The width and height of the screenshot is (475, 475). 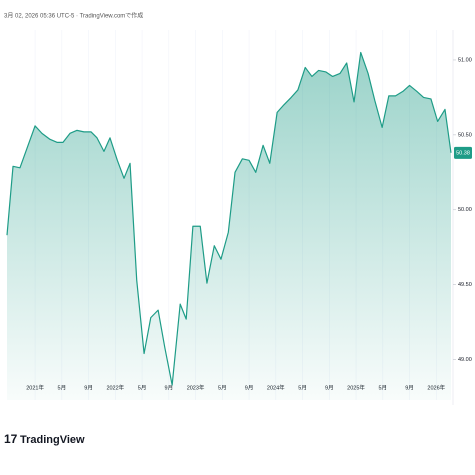 What do you see at coordinates (465, 210) in the screenshot?
I see `y-tick-label: 50.00` at bounding box center [465, 210].